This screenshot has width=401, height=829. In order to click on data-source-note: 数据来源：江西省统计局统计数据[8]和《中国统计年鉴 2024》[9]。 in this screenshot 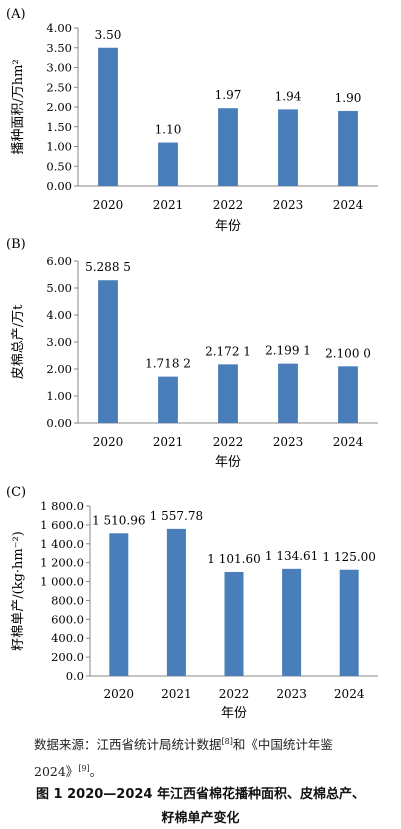, I will do `click(210, 757)`.